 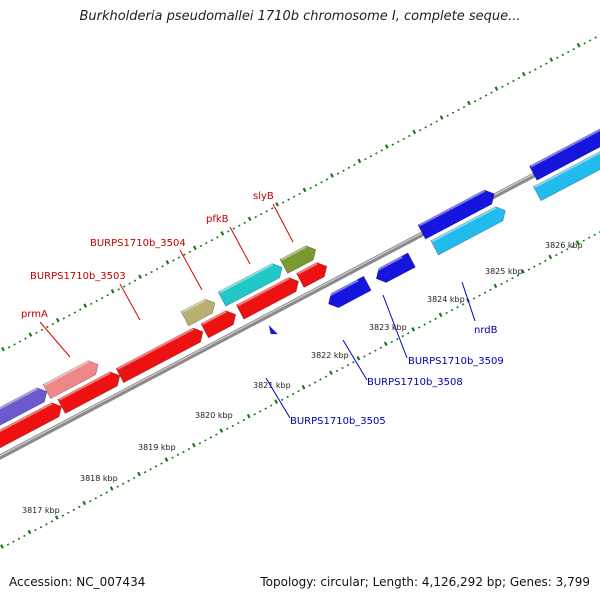 What do you see at coordinates (138, 243) in the screenshot?
I see `gene-label-forward: BURPS1710b_3504` at bounding box center [138, 243].